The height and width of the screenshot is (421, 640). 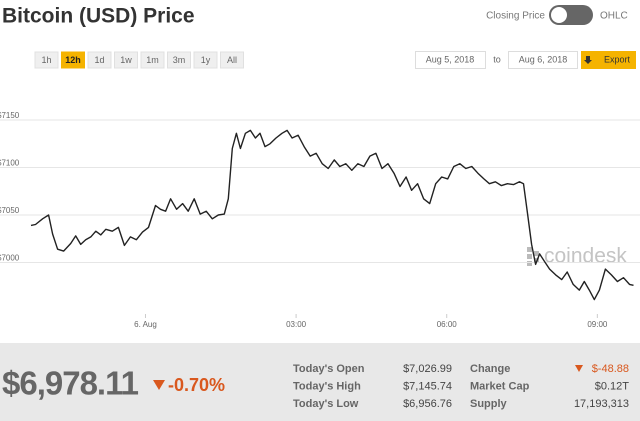 I want to click on date-separator: to, so click(x=497, y=59).